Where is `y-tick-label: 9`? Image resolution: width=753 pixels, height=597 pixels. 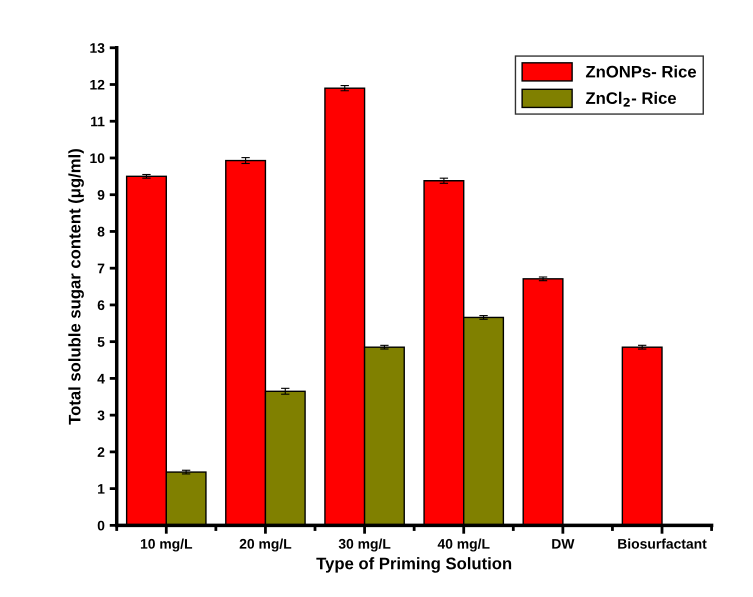
y-tick-label: 9 is located at coordinates (101, 195).